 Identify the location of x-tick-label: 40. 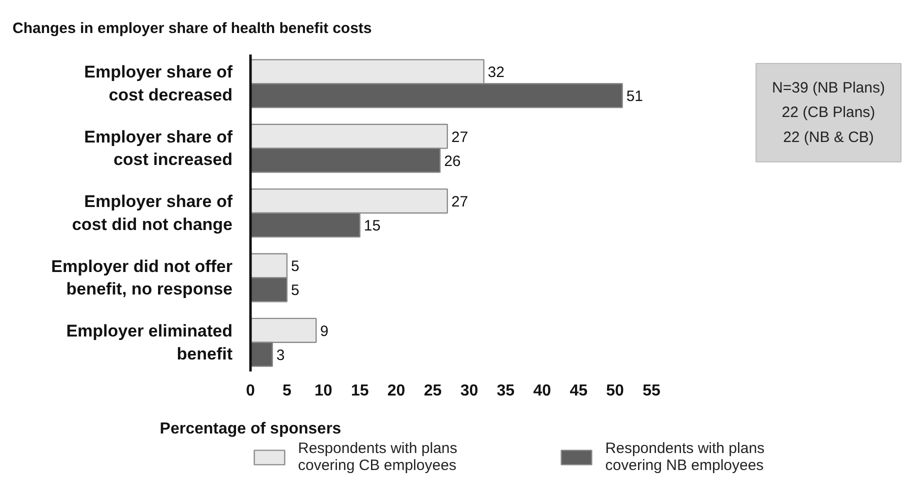
(542, 391).